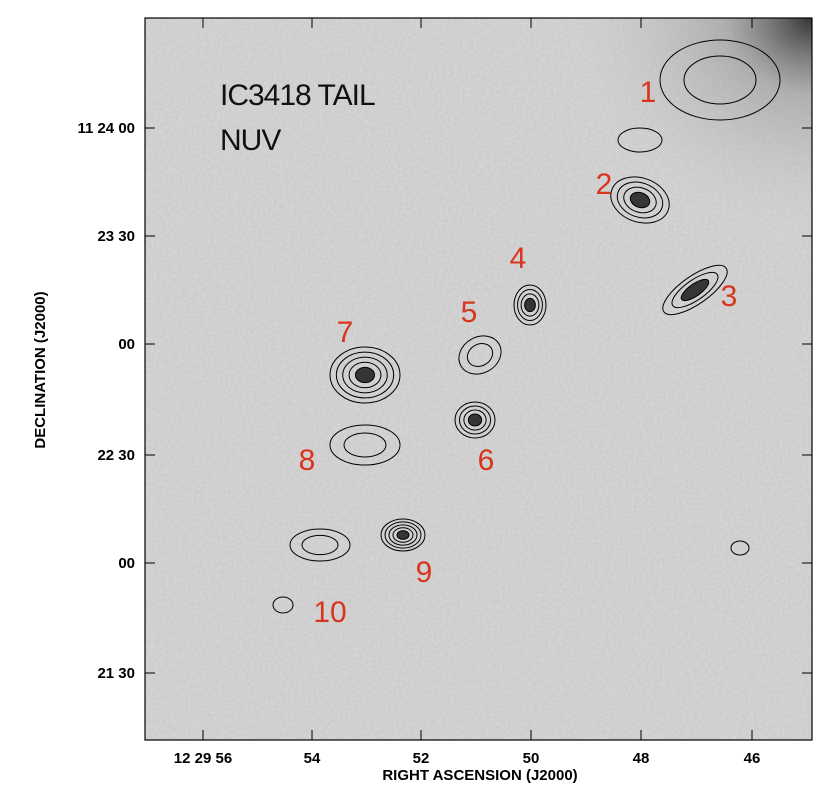  What do you see at coordinates (250, 140) in the screenshot?
I see `title-line: NUV` at bounding box center [250, 140].